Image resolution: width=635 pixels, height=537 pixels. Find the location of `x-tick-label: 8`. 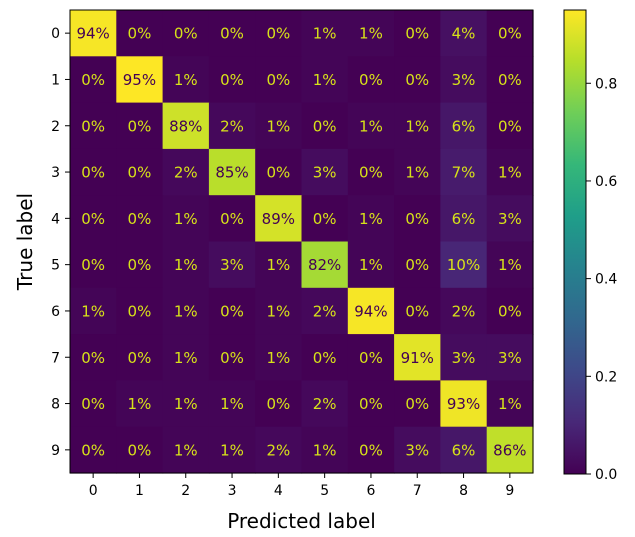

x-tick-label: 8 is located at coordinates (463, 491).